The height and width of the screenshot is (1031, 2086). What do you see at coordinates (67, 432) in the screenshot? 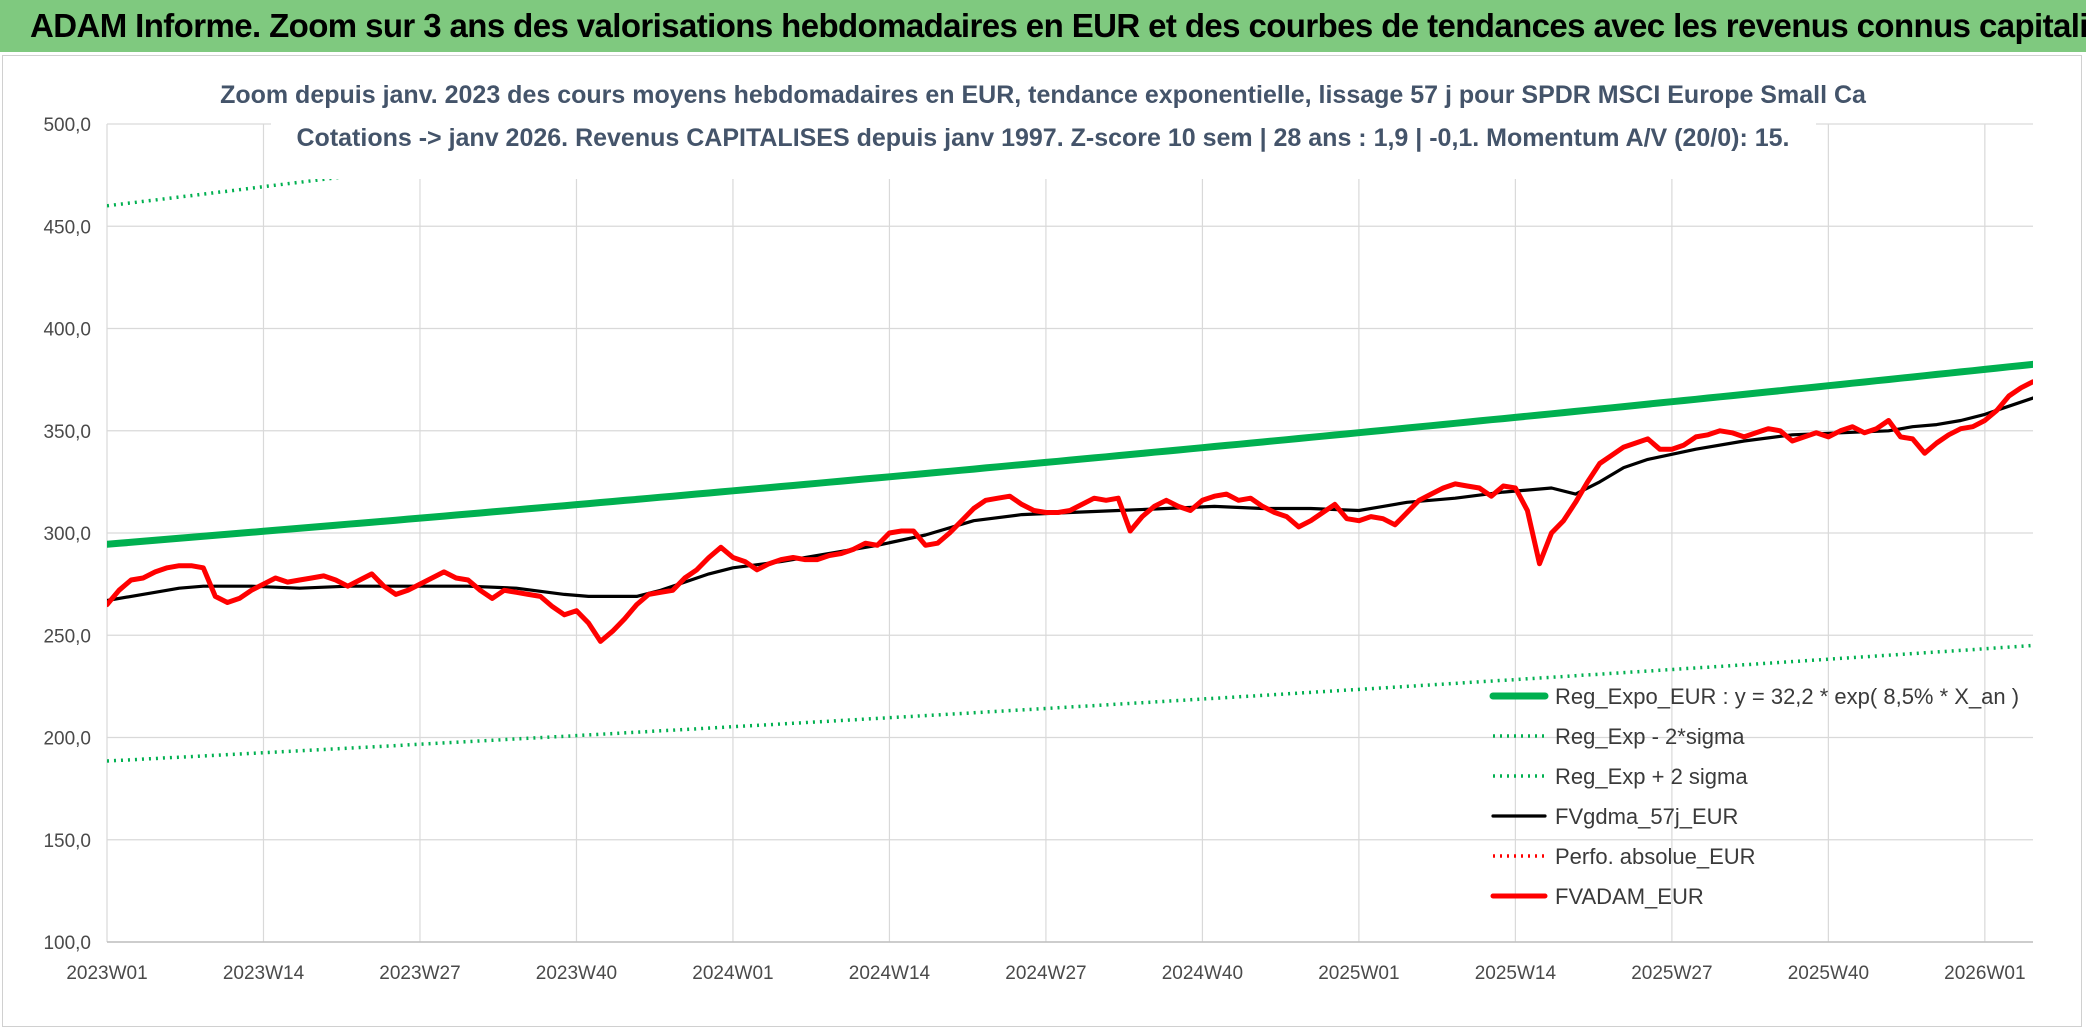
I see `y-tick-label: 350,0` at bounding box center [67, 432].